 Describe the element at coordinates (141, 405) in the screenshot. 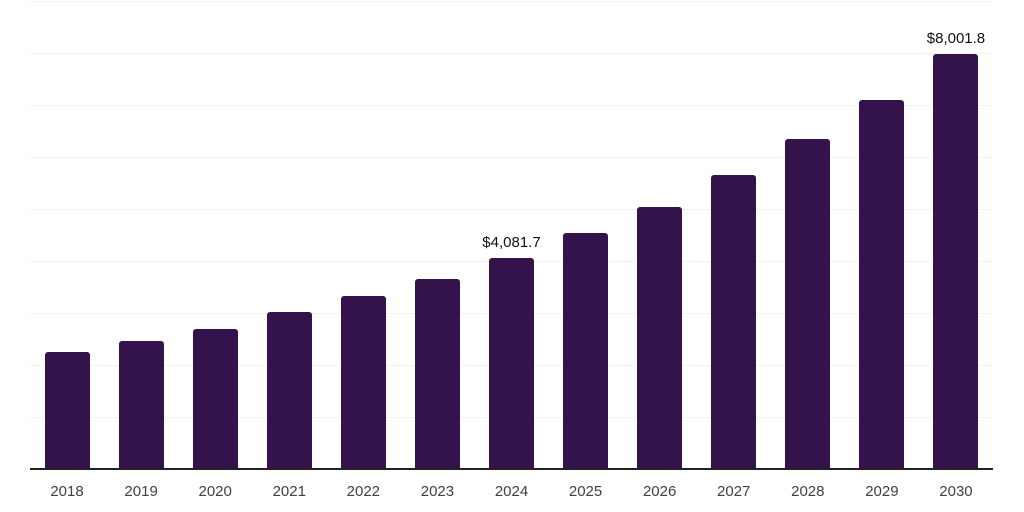

I see `bar-2019` at that location.